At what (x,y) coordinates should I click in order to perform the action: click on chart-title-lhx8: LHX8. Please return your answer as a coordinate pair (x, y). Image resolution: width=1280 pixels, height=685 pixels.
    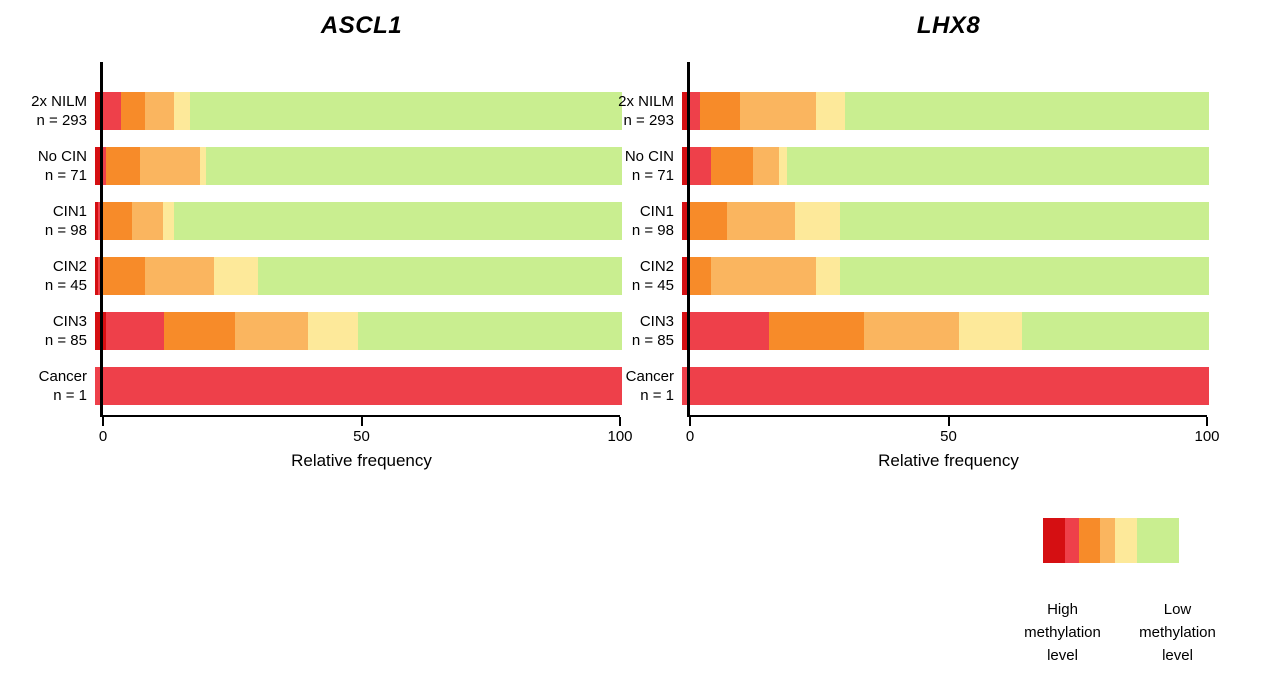
    Looking at the image, I should click on (948, 25).